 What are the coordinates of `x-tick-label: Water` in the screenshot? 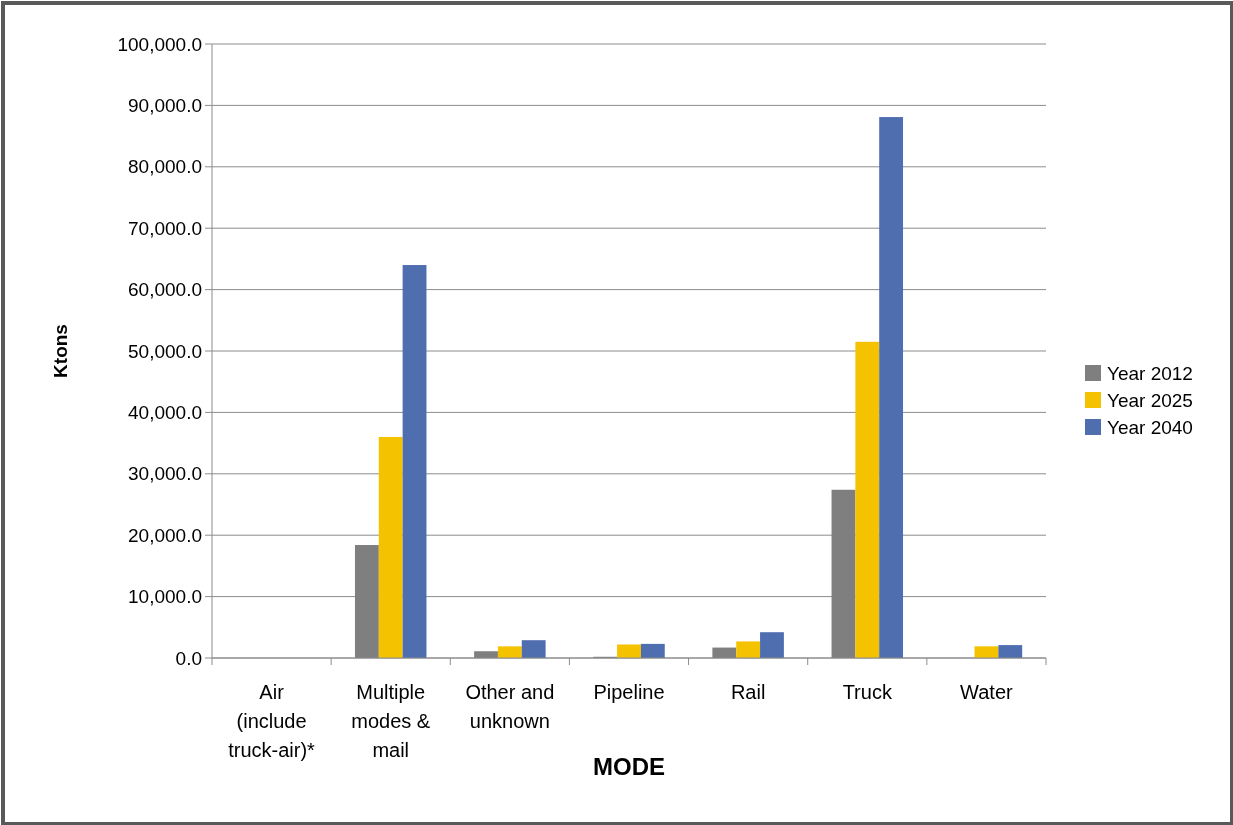 It's located at (987, 692).